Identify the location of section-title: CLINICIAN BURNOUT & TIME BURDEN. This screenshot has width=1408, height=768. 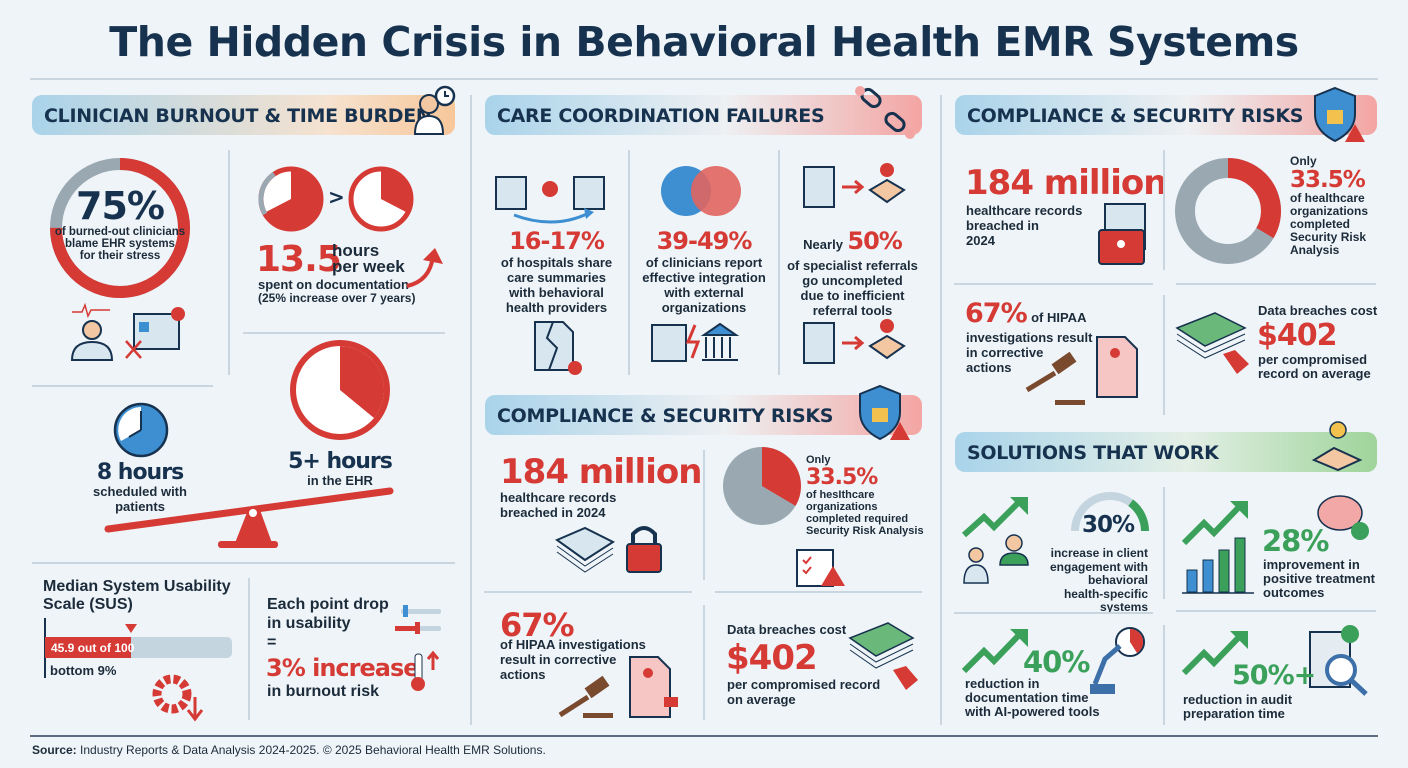
(238, 116).